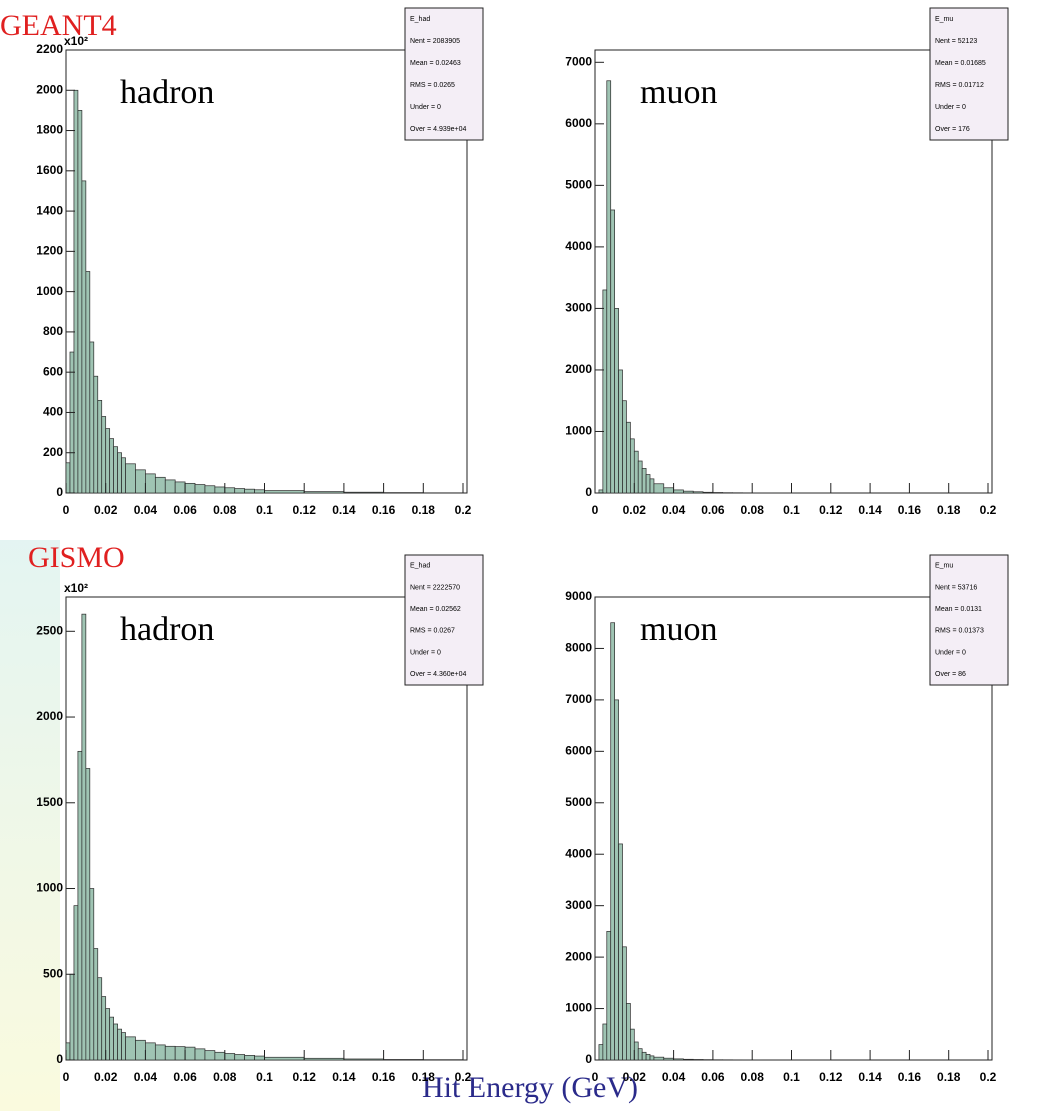  I want to click on stats-entry: RMS = 0.0267, so click(432, 631).